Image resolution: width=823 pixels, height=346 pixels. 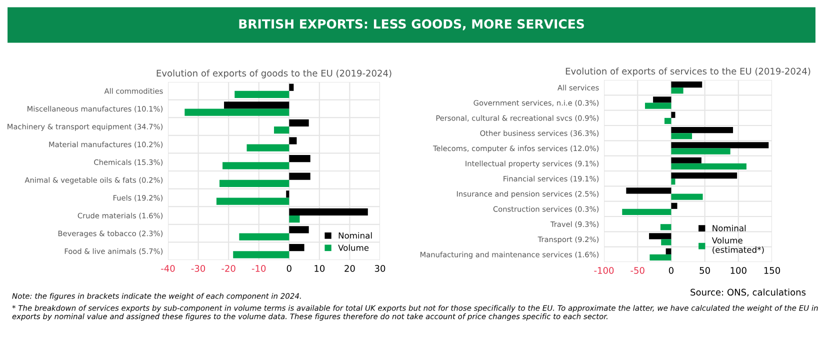 I want to click on x-tick-label: -20, so click(x=229, y=268).